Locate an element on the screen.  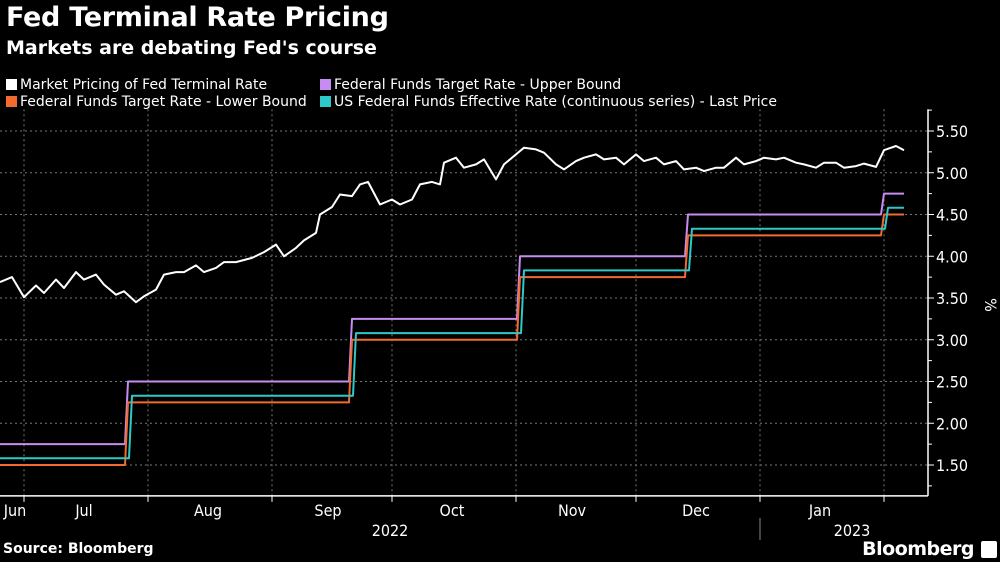
chart-title: Fed Terminal Rate Pricing is located at coordinates (197, 17).